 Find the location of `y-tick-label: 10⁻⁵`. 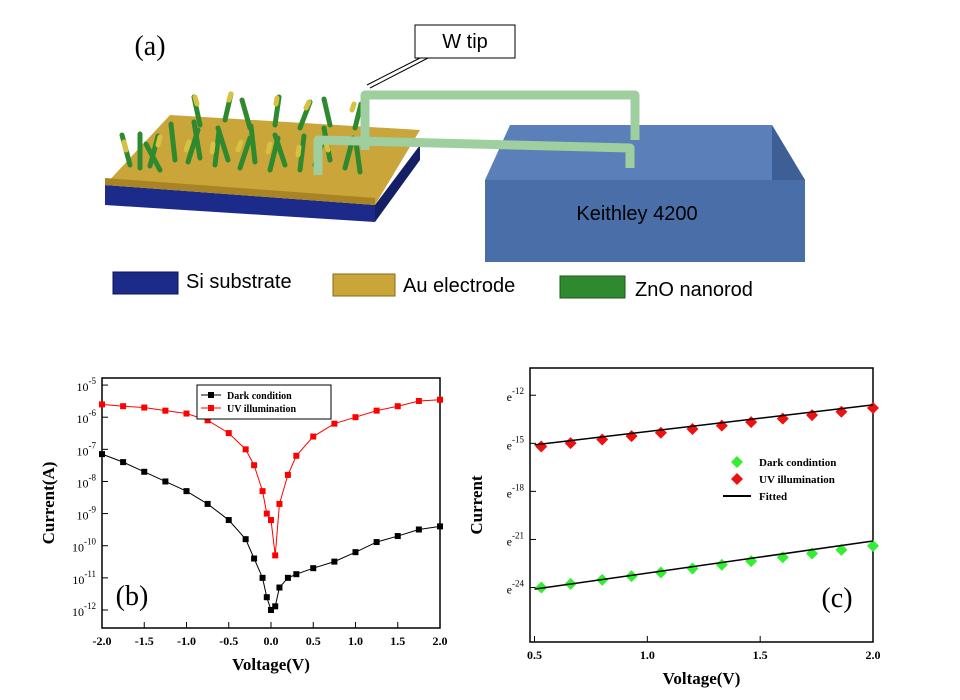

y-tick-label: 10⁻⁵ is located at coordinates (87, 385).